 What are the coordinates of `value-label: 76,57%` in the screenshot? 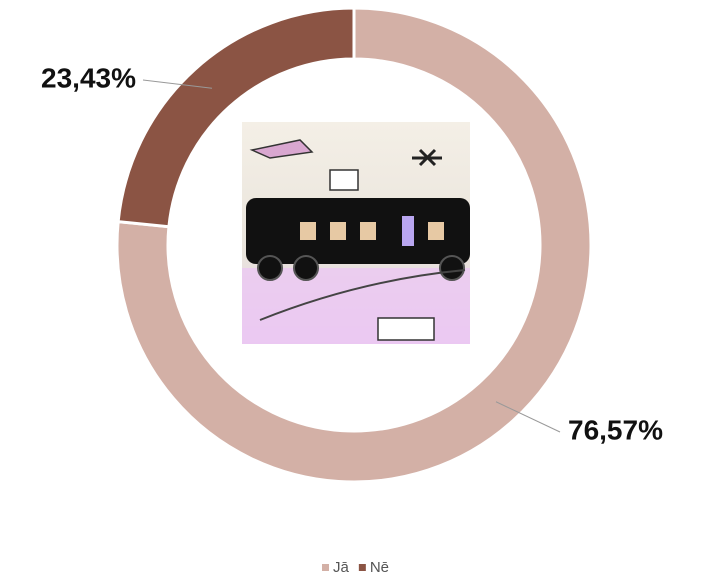 It's located at (615, 429).